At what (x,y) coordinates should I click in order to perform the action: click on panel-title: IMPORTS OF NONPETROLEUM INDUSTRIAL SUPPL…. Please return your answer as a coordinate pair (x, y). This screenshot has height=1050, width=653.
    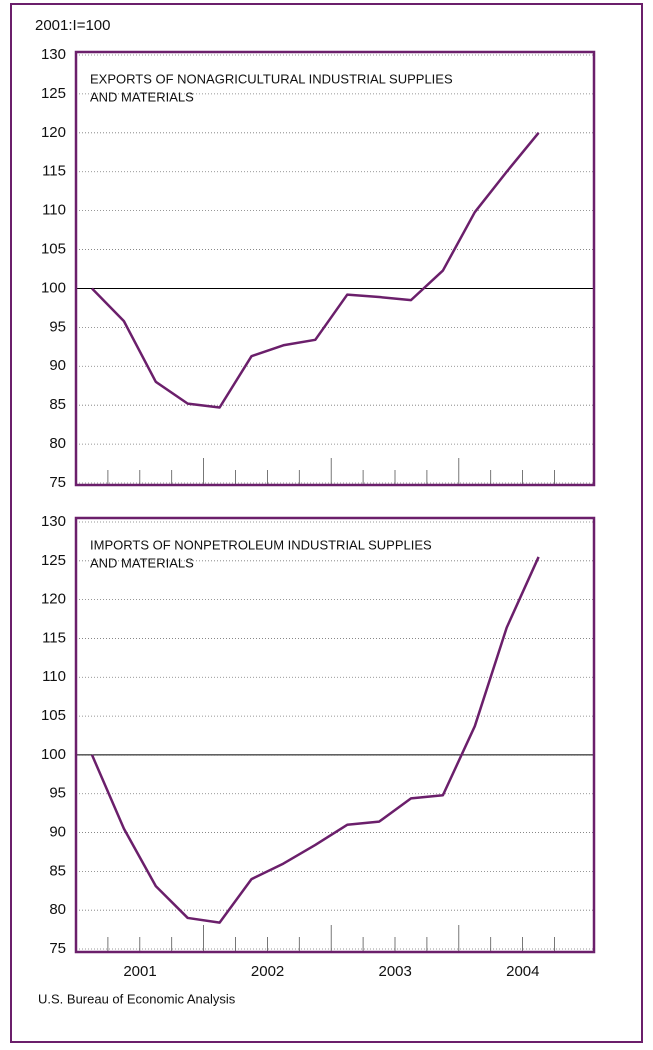
    Looking at the image, I should click on (261, 544).